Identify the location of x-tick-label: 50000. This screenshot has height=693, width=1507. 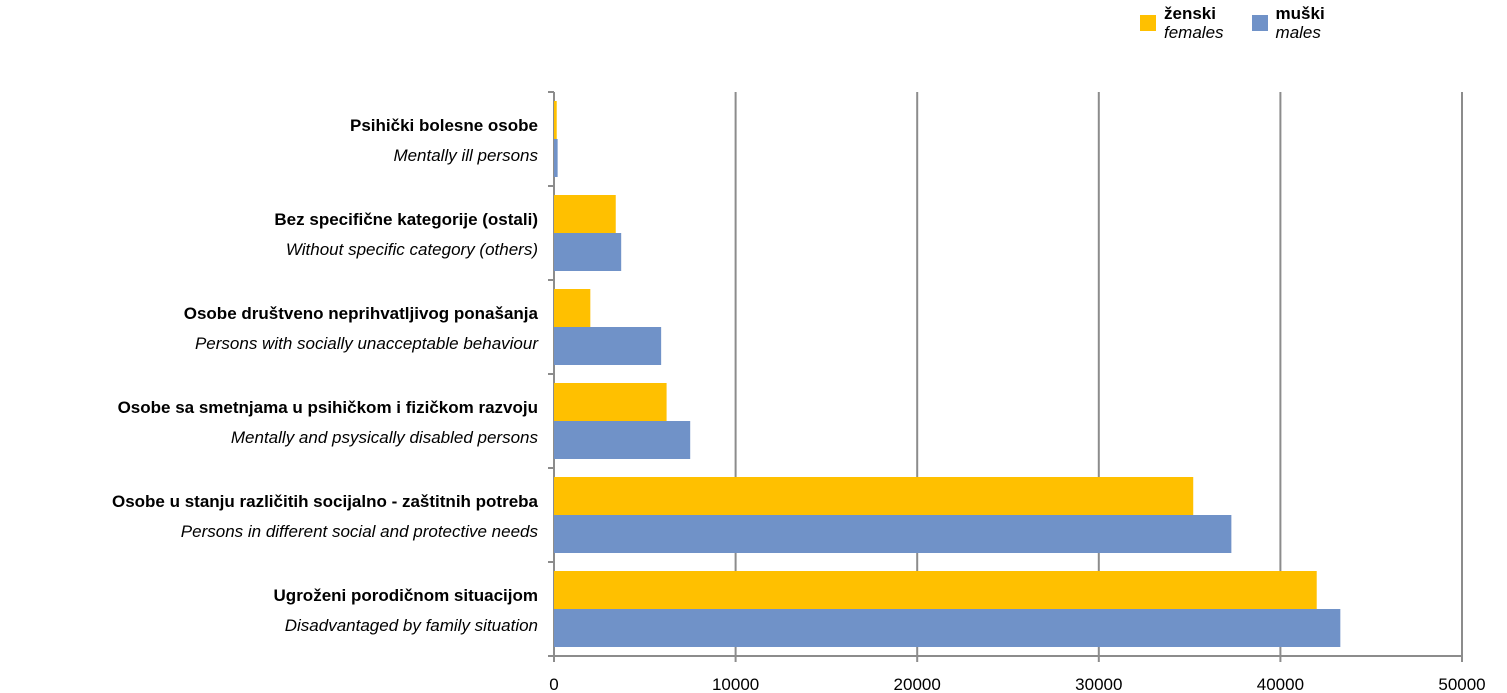
(1461, 684).